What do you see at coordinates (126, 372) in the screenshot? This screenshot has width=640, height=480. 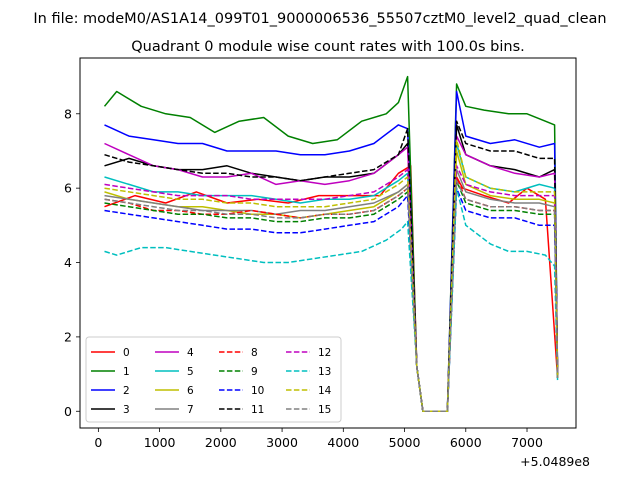 I see `legend-label-1: 1` at bounding box center [126, 372].